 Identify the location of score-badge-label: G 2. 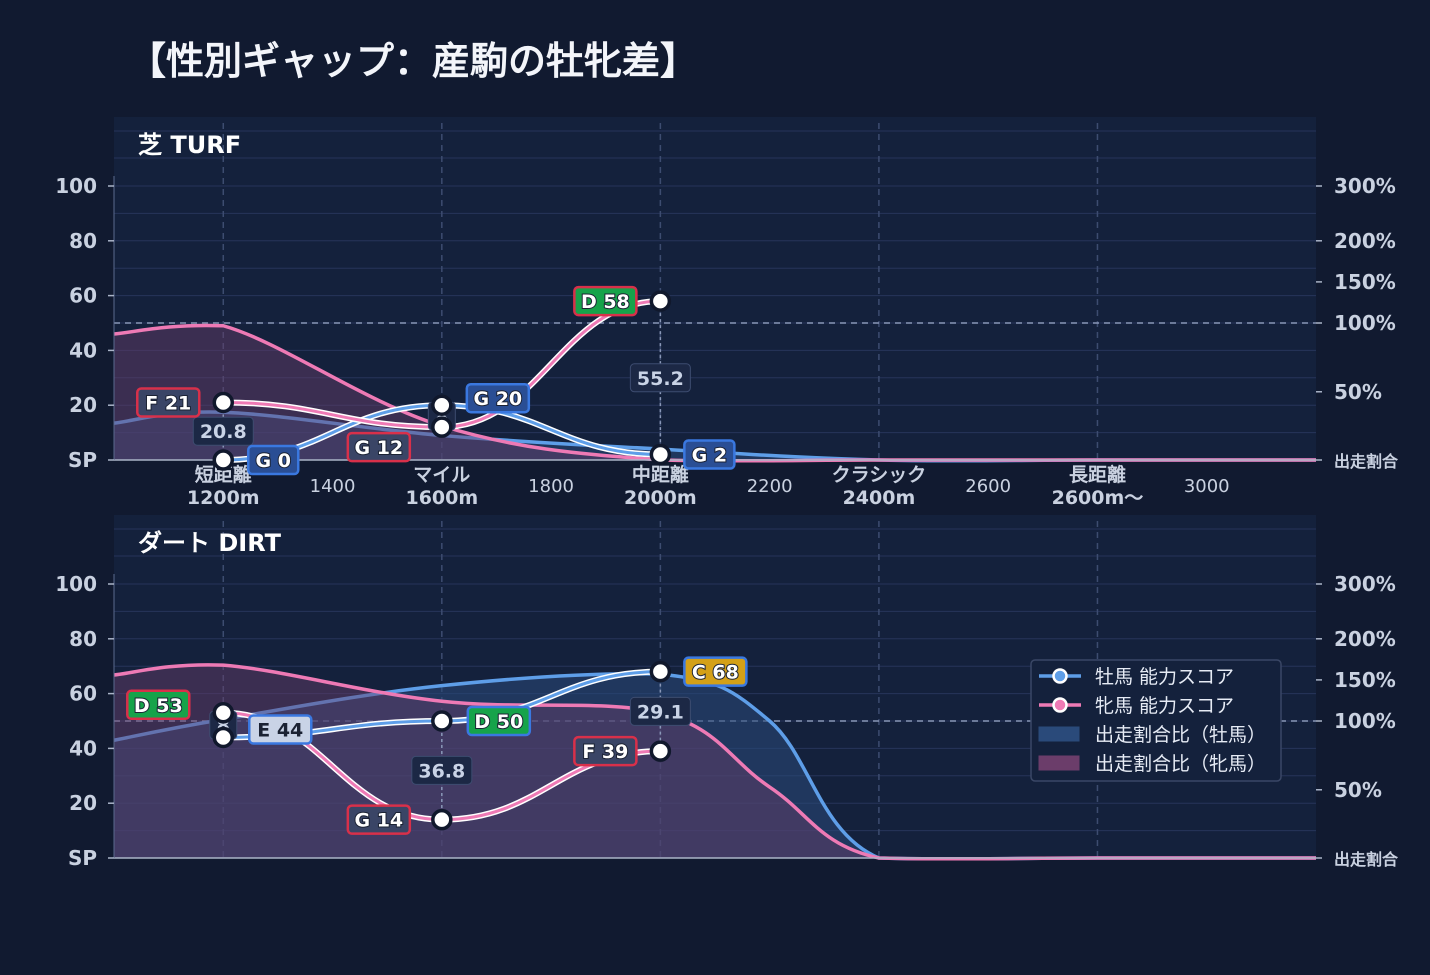
(709, 456).